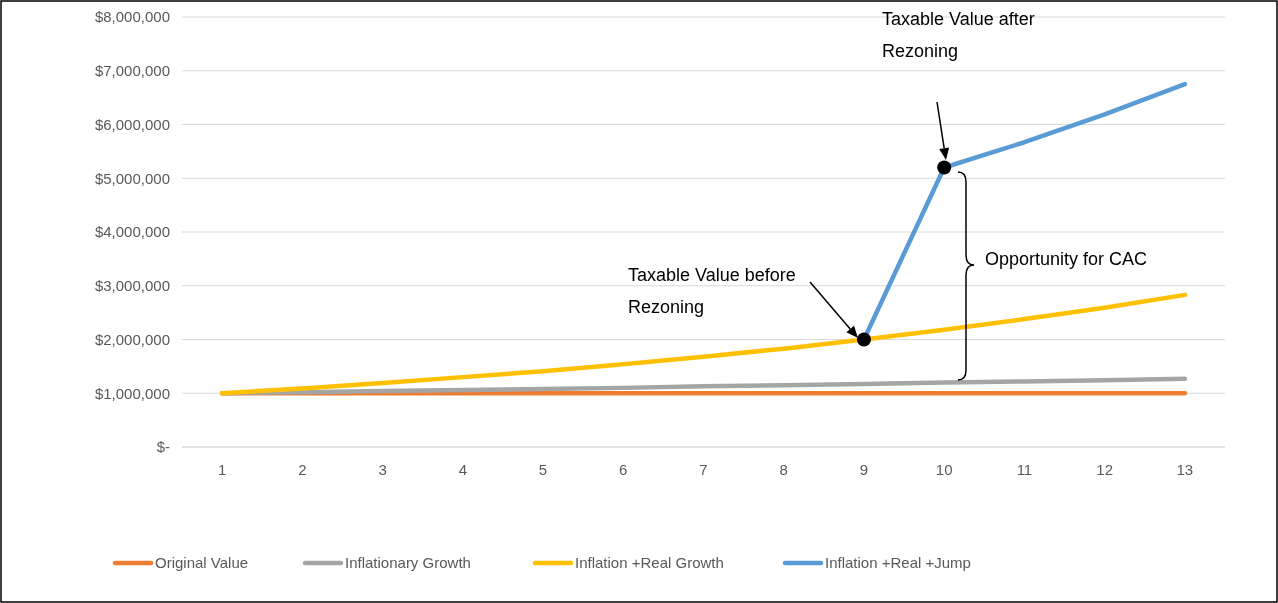  What do you see at coordinates (649, 563) in the screenshot?
I see `legend-label: Inflation +Real Growth` at bounding box center [649, 563].